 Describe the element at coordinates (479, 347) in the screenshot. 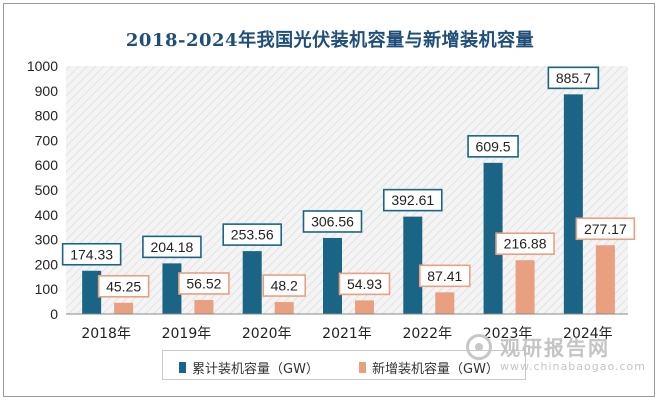

I see `watermark-logo-icon` at that location.